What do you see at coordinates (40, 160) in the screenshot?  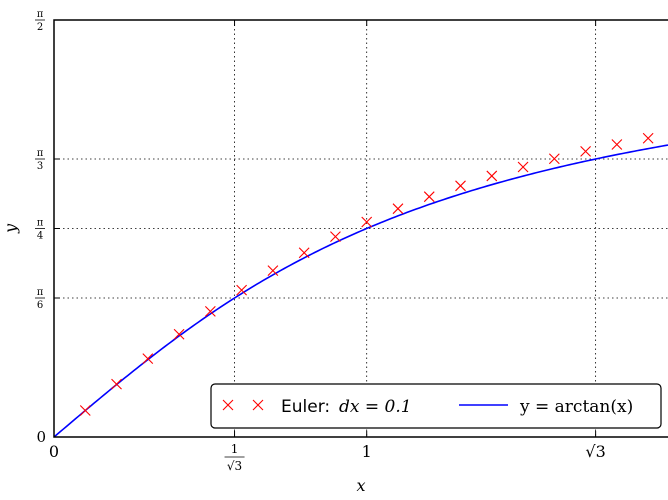 I see `y-tick-label-3: π3` at bounding box center [40, 160].